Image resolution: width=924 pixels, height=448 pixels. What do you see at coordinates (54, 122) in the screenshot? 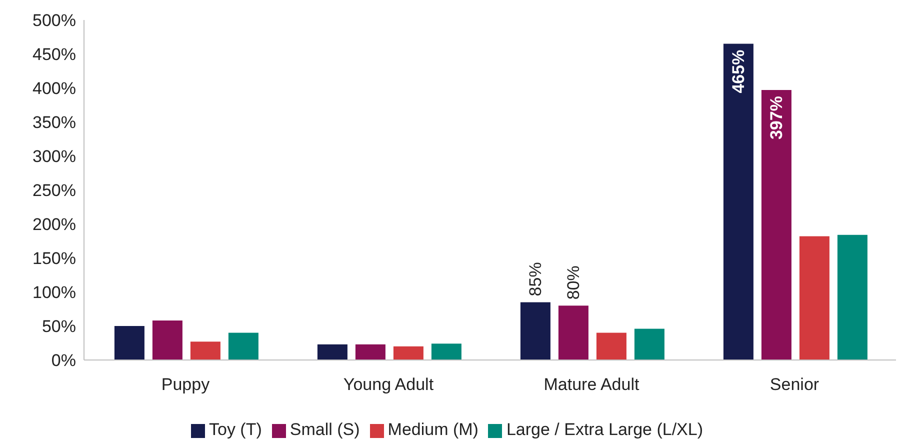
I see `y-tick-label: 350%` at bounding box center [54, 122].